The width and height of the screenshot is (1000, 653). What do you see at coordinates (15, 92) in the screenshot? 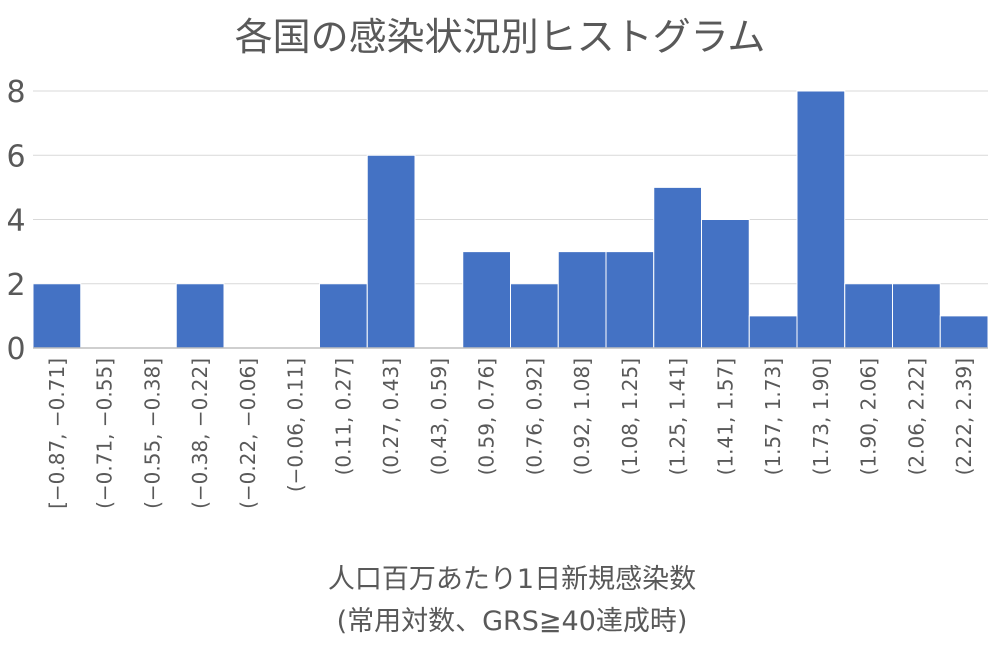
I see `y-tick-label: 8` at bounding box center [15, 92].